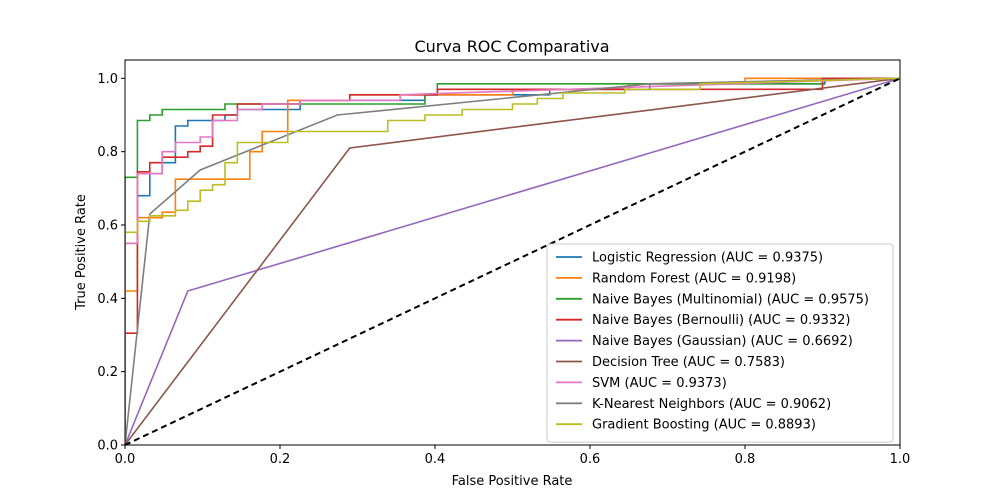 The image size is (1000, 500). I want to click on y-tick-label: 0.0, so click(107, 446).